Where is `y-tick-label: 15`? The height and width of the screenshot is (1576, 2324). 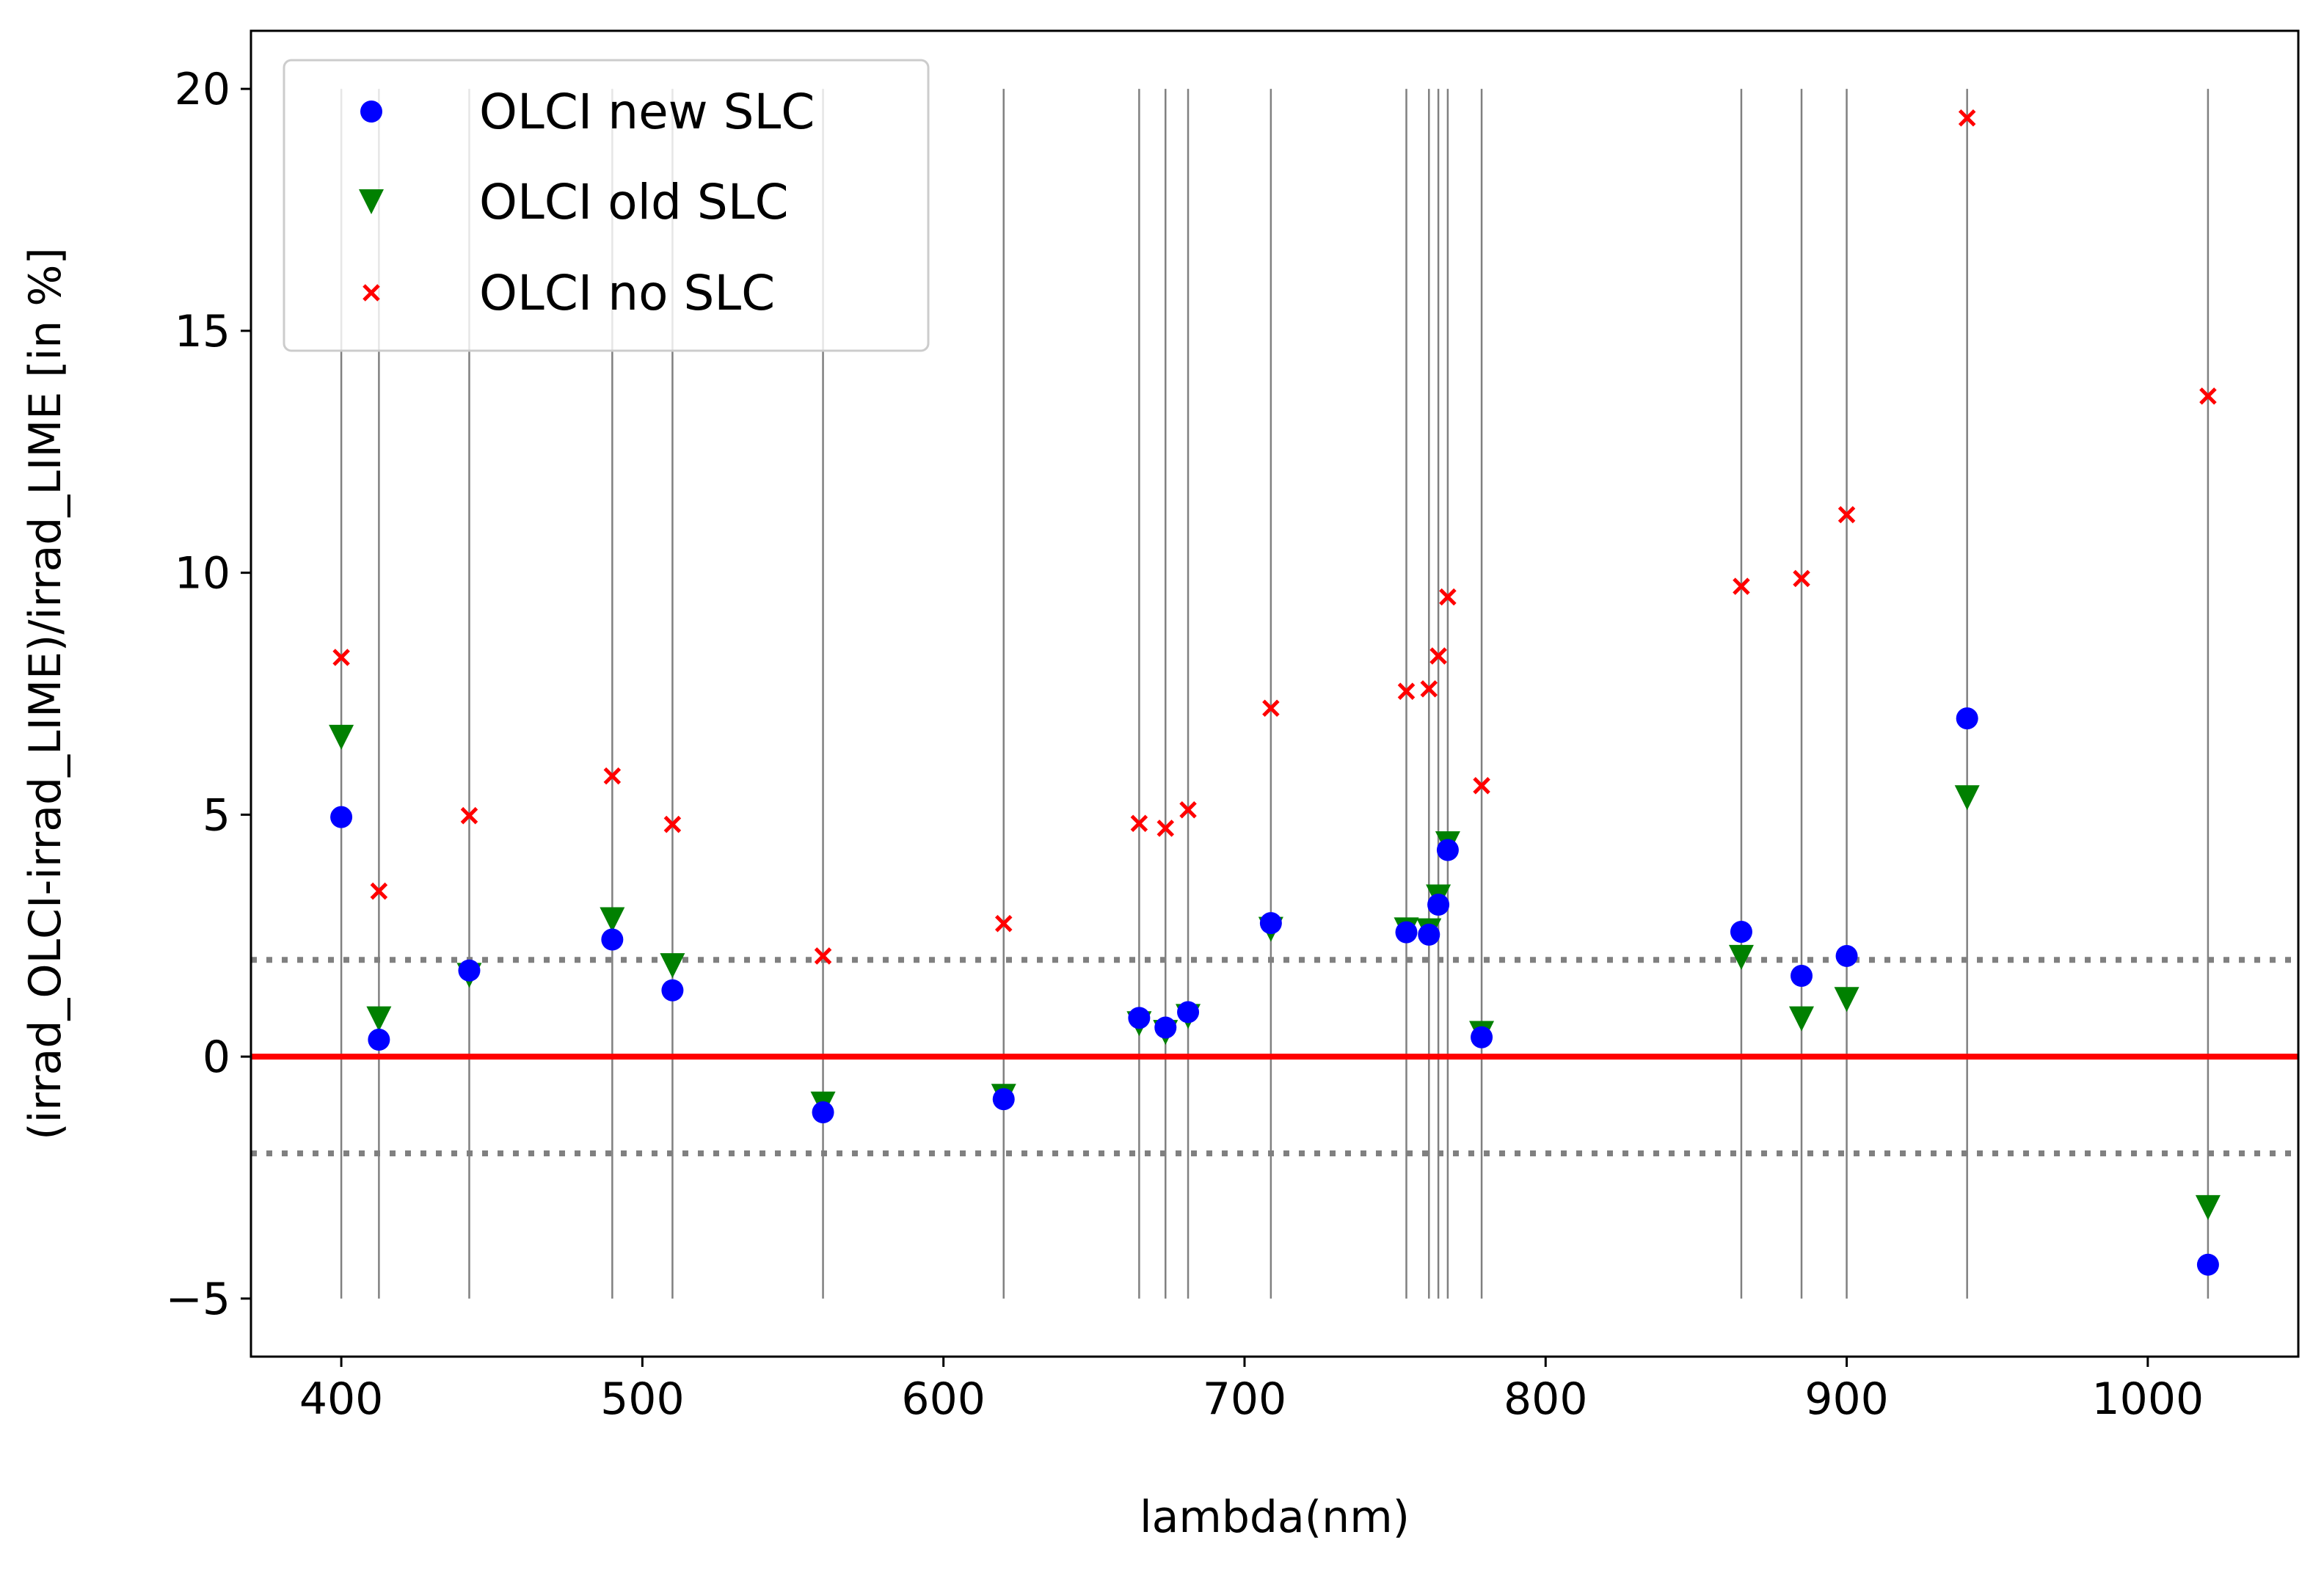 y-tick-label: 15 is located at coordinates (203, 331).